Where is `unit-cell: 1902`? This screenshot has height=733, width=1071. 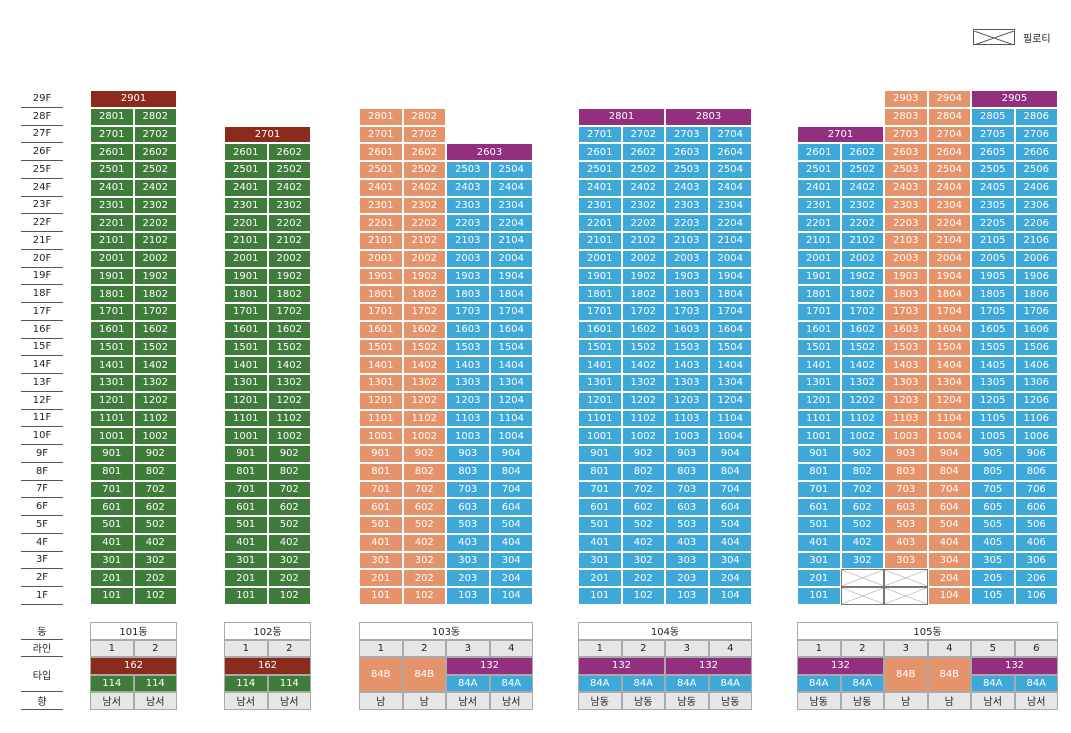
unit-cell: 1902 is located at coordinates (862, 276).